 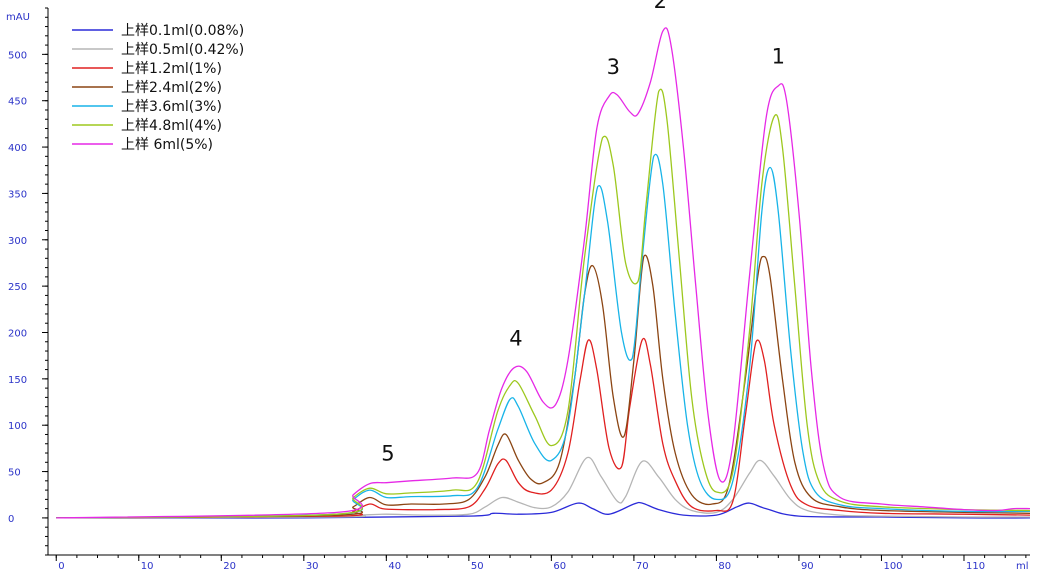 What do you see at coordinates (171, 69) in the screenshot?
I see `legend-label-3: 上样1.2ml(1%)` at bounding box center [171, 69].